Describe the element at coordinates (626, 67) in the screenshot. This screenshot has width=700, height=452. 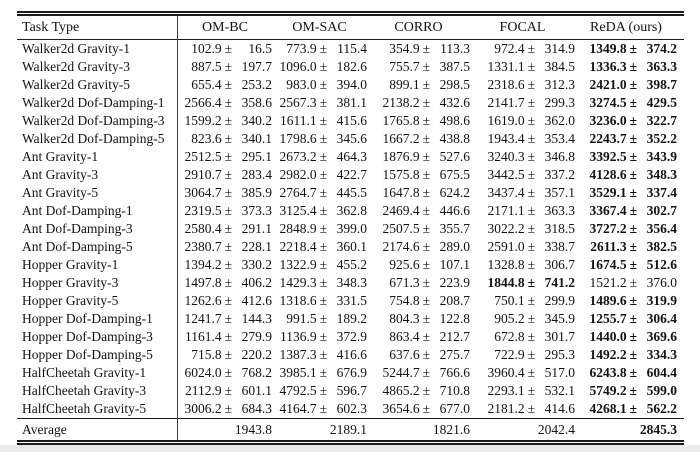
I see `result-cell: 1336.3 ±363.3` at that location.